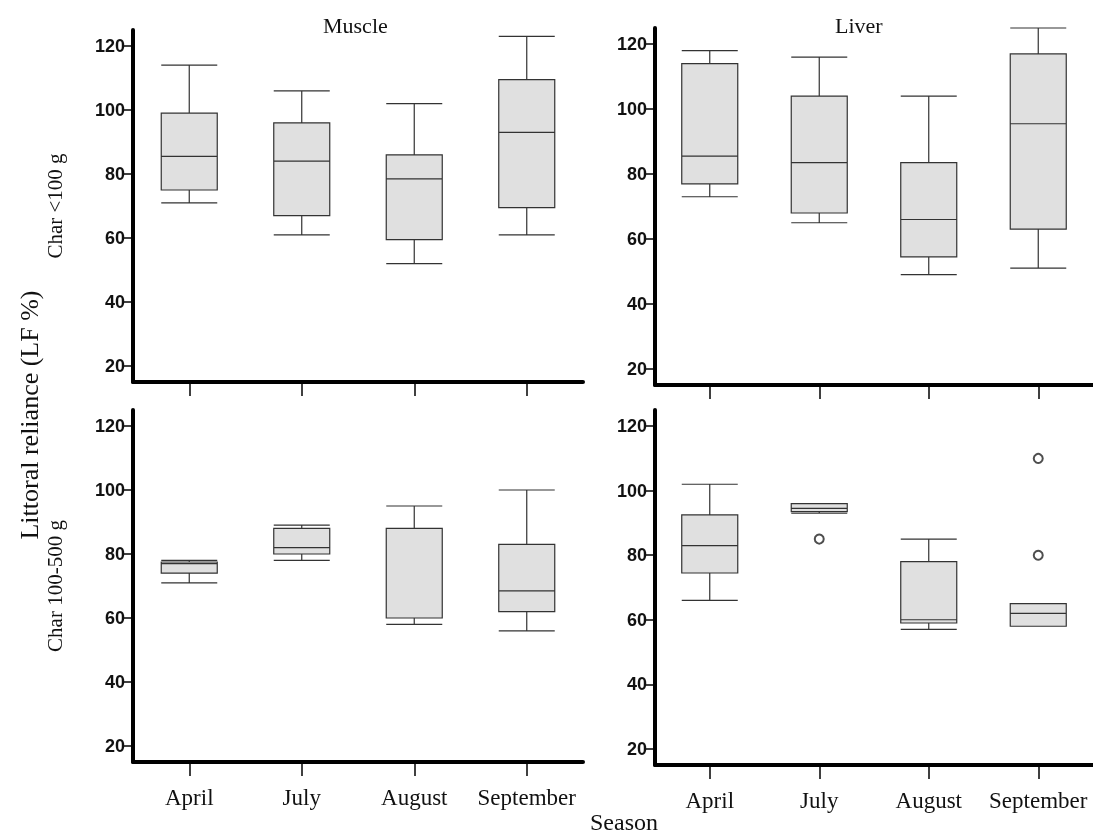 Image resolution: width=1093 pixels, height=836 pixels. I want to click on x-axis-title: Season, so click(624, 822).